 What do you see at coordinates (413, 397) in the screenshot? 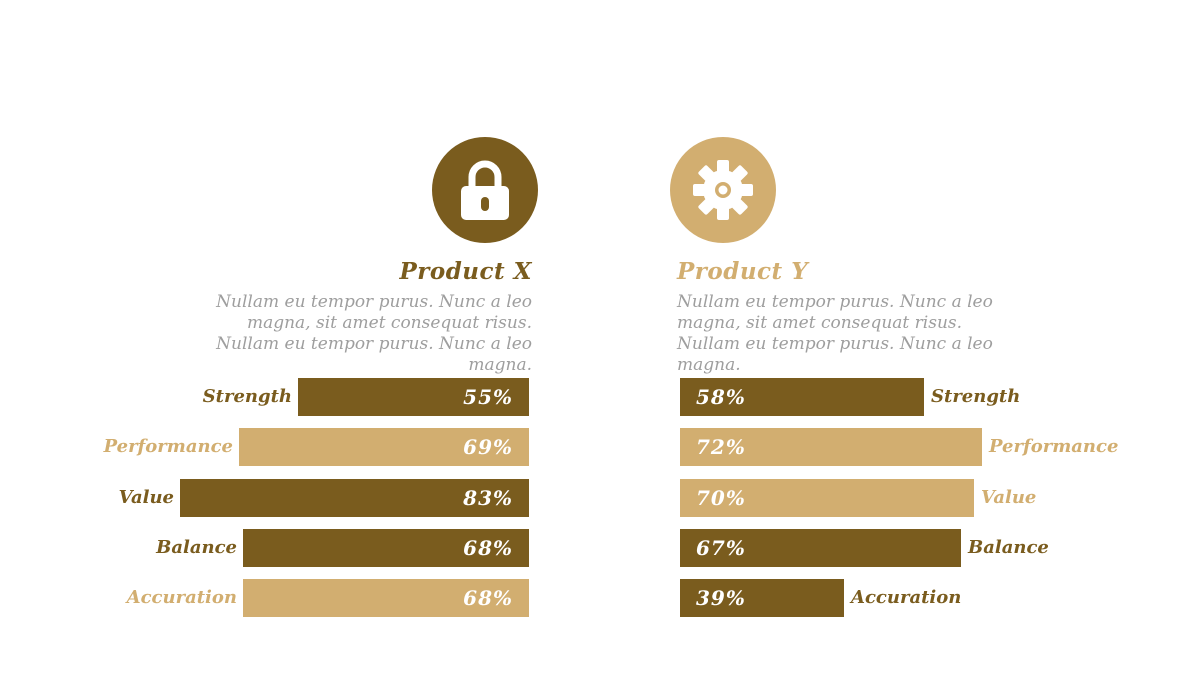
I see `bar-strength: 55%` at bounding box center [413, 397].